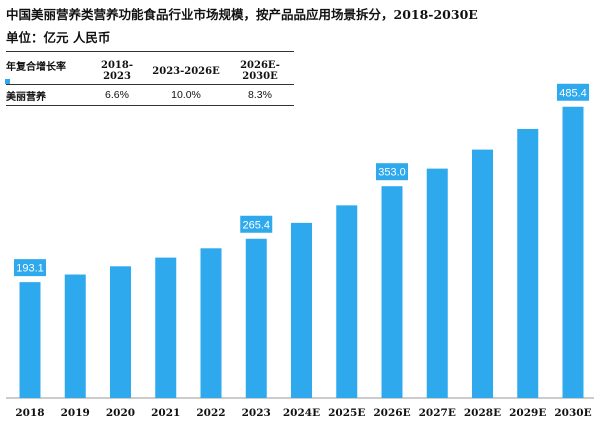 The width and height of the screenshot is (600, 431). I want to click on x-tick-label: 2020, so click(120, 413).